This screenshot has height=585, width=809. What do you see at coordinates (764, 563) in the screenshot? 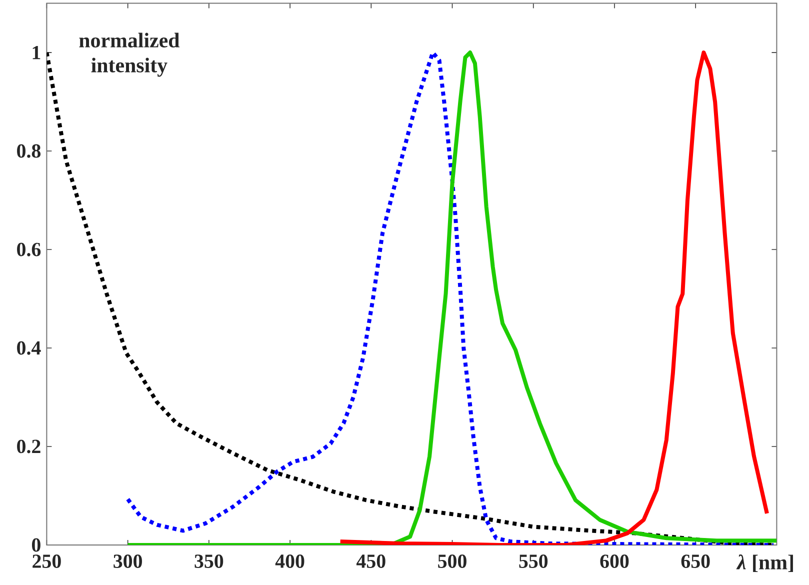
I see `x-axis-title: λ [nm]` at bounding box center [764, 563].